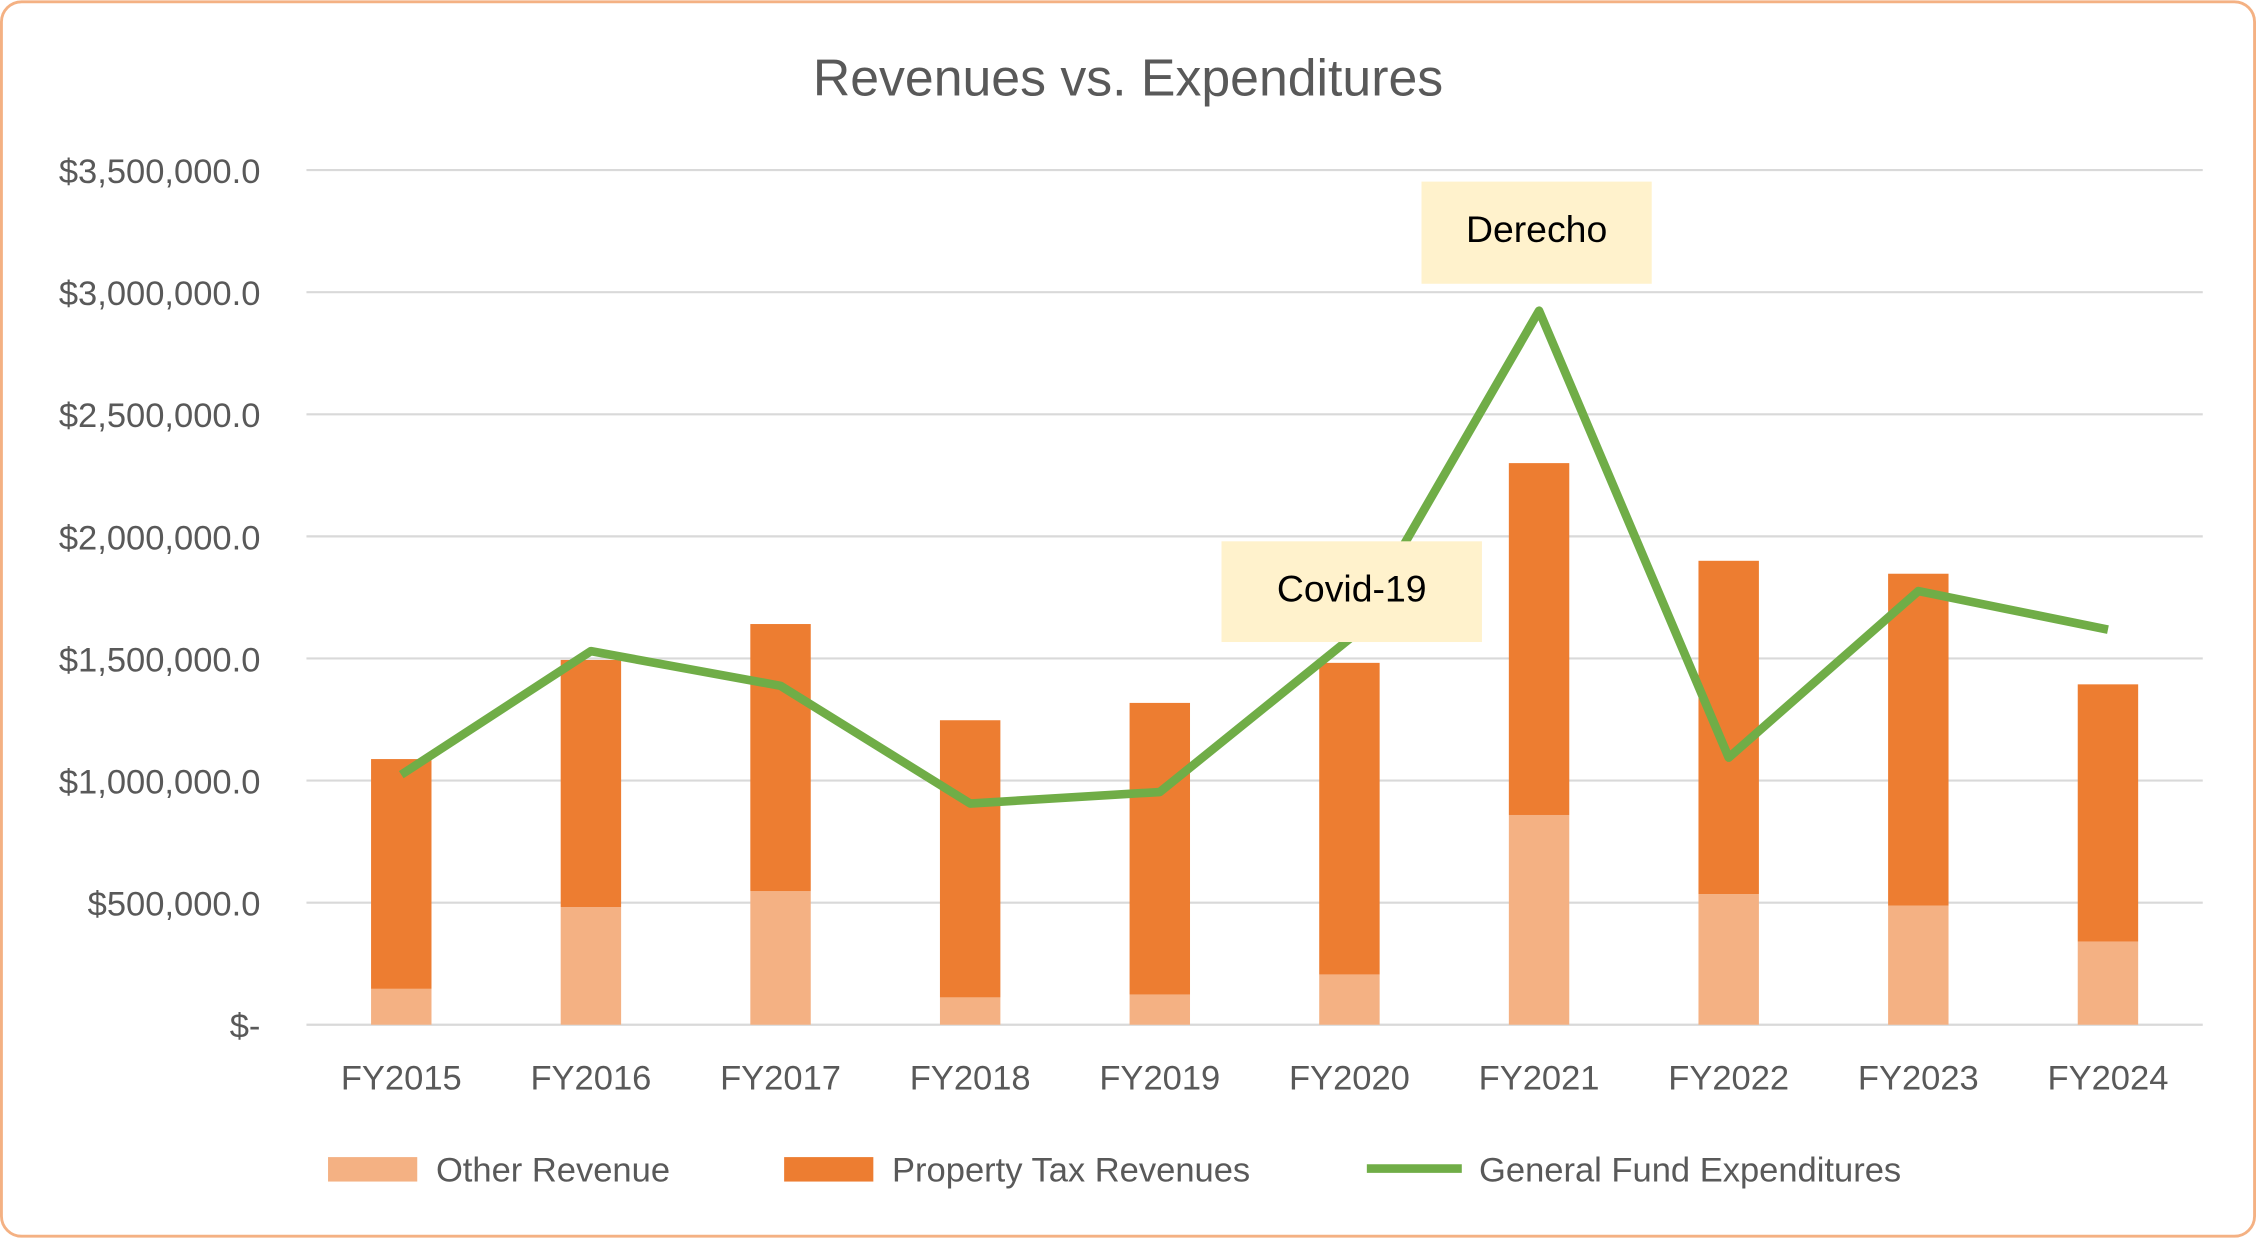 The image size is (2256, 1238). I want to click on y-tick-label: $1,000,000.0, so click(160, 783).